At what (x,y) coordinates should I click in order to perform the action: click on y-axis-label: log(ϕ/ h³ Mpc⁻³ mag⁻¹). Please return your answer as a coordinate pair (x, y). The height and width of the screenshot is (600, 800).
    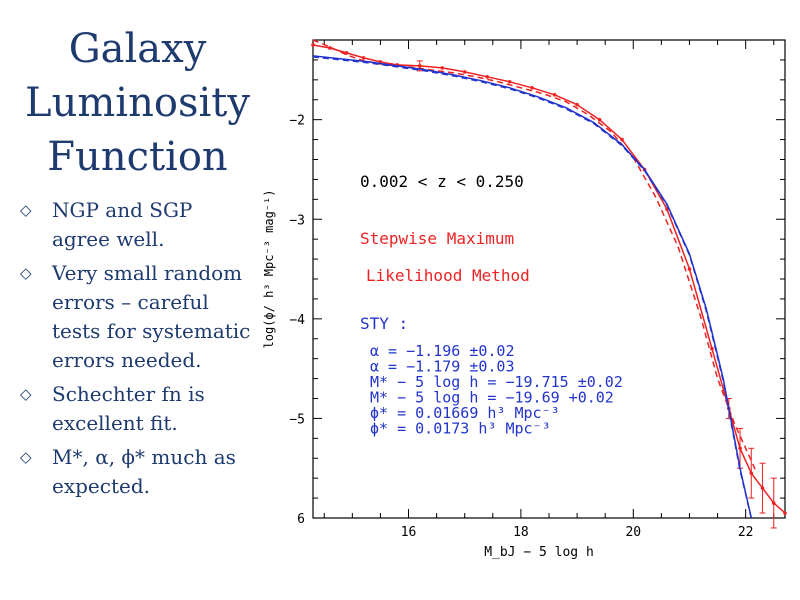
    Looking at the image, I should click on (269, 269).